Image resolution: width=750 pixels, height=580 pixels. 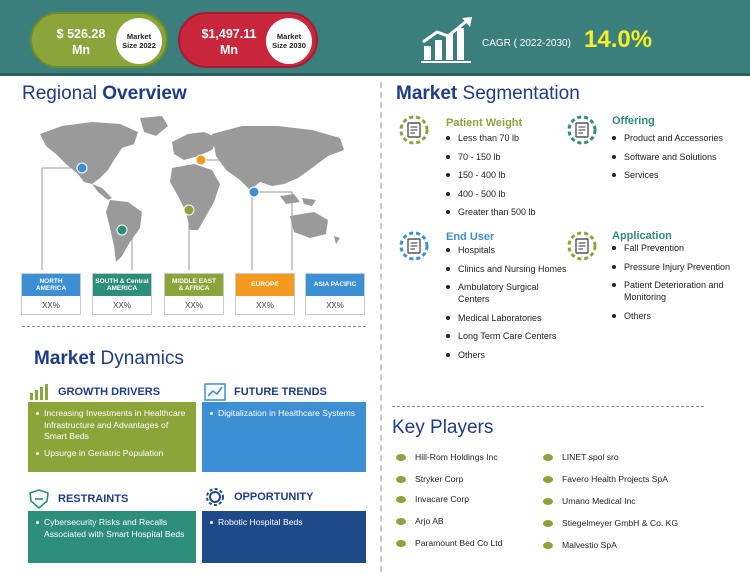 I want to click on future-trends-heading: FUTURE TRENDS, so click(x=265, y=392).